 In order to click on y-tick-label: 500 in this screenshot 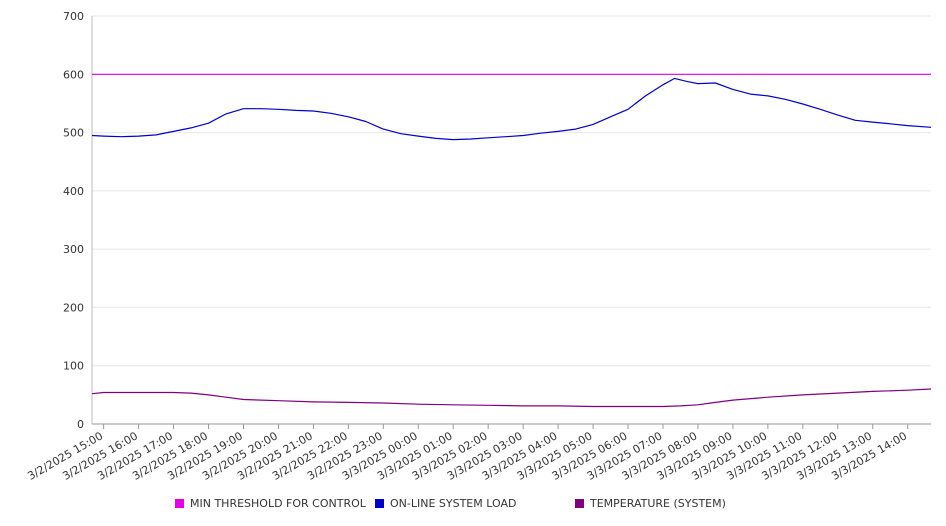, I will do `click(73, 133)`.